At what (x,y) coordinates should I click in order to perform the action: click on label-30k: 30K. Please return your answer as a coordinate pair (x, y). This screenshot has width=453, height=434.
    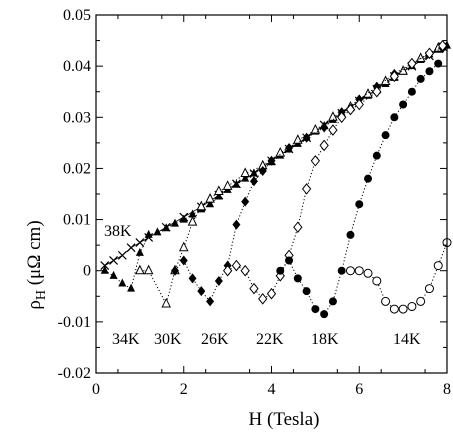
    Looking at the image, I should click on (168, 339).